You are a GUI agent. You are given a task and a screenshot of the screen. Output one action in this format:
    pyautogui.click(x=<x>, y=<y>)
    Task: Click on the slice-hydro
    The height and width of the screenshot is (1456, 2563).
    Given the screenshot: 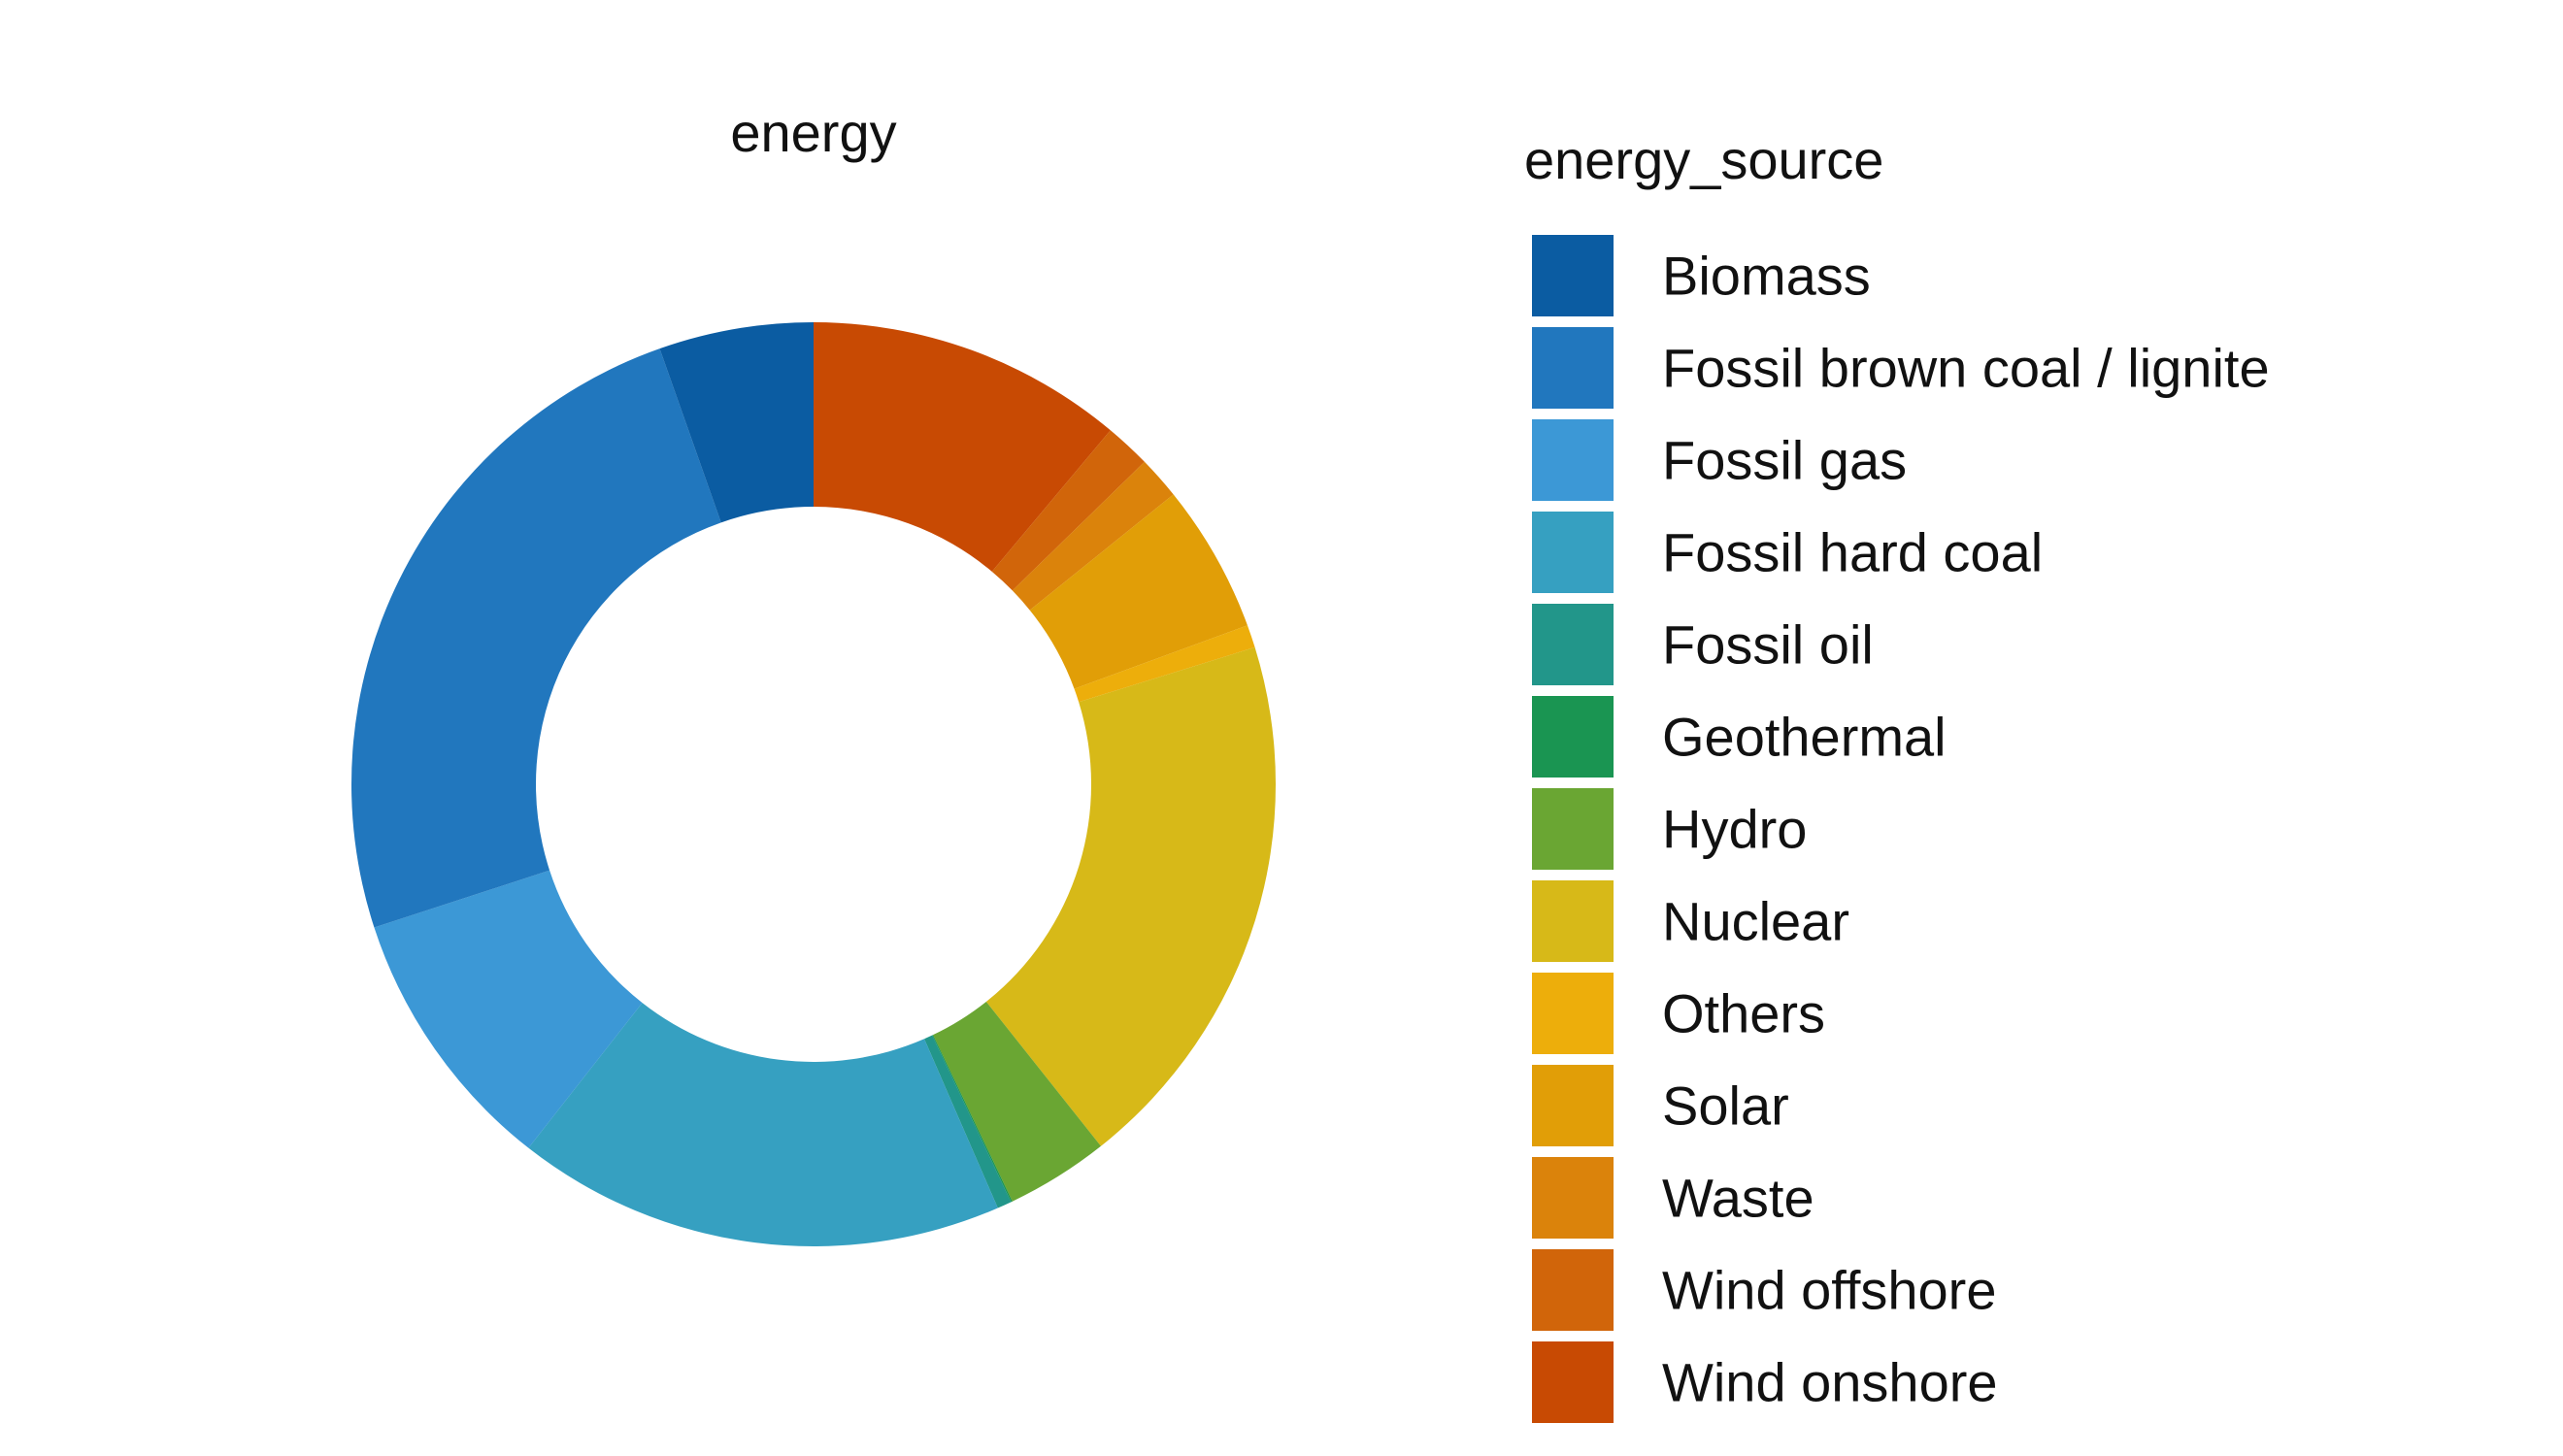 What is the action you would take?
    pyautogui.click(x=1017, y=1101)
    